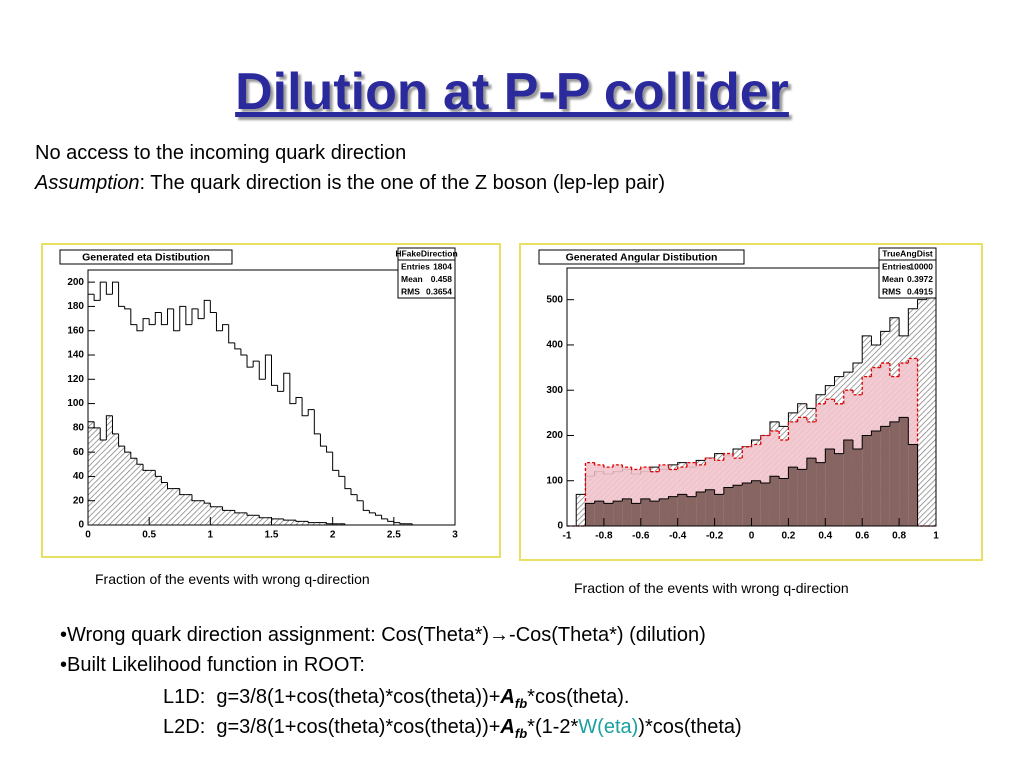 The height and width of the screenshot is (768, 1024). What do you see at coordinates (642, 257) in the screenshot?
I see `chart-title: Generated Angular Distibution` at bounding box center [642, 257].